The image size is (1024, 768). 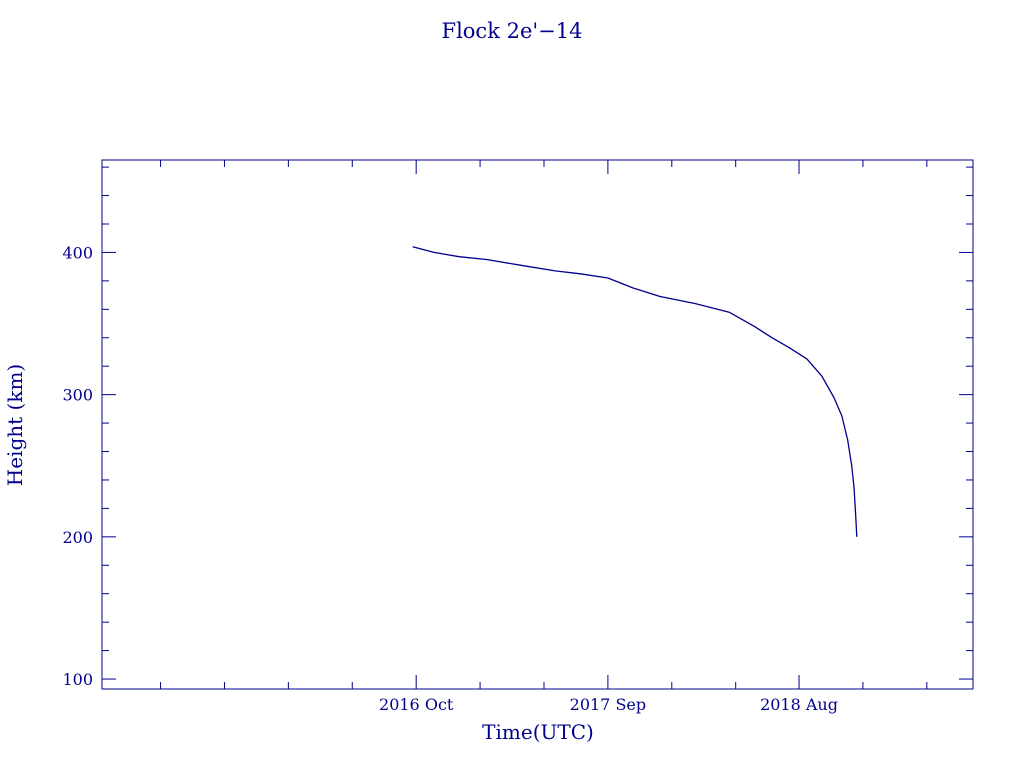 What do you see at coordinates (77, 679) in the screenshot?
I see `y-tick-label: 100` at bounding box center [77, 679].